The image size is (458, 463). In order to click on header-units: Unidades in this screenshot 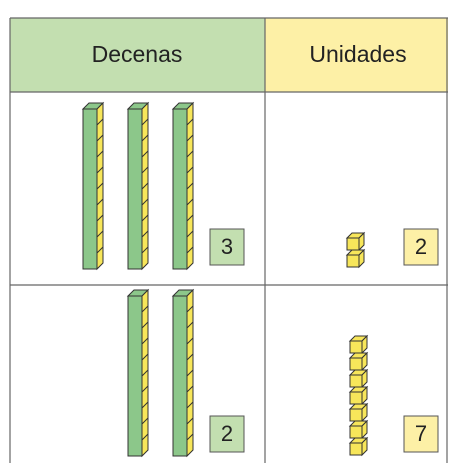, I will do `click(357, 54)`.